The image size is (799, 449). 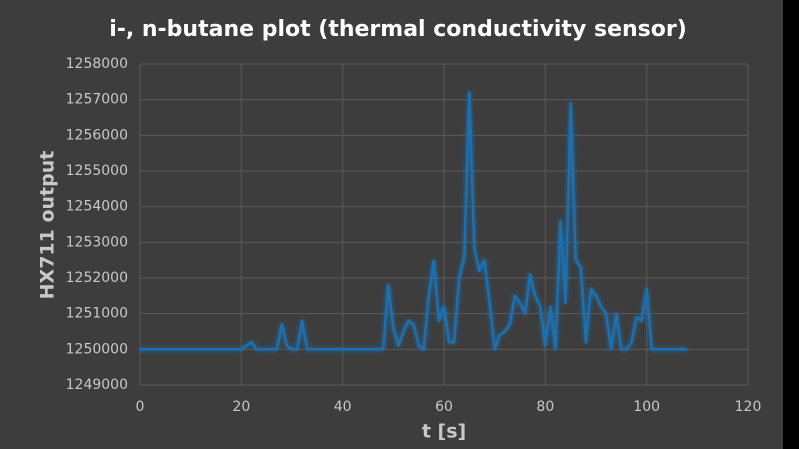 What do you see at coordinates (97, 171) in the screenshot?
I see `y-tick-label: 1255000` at bounding box center [97, 171].